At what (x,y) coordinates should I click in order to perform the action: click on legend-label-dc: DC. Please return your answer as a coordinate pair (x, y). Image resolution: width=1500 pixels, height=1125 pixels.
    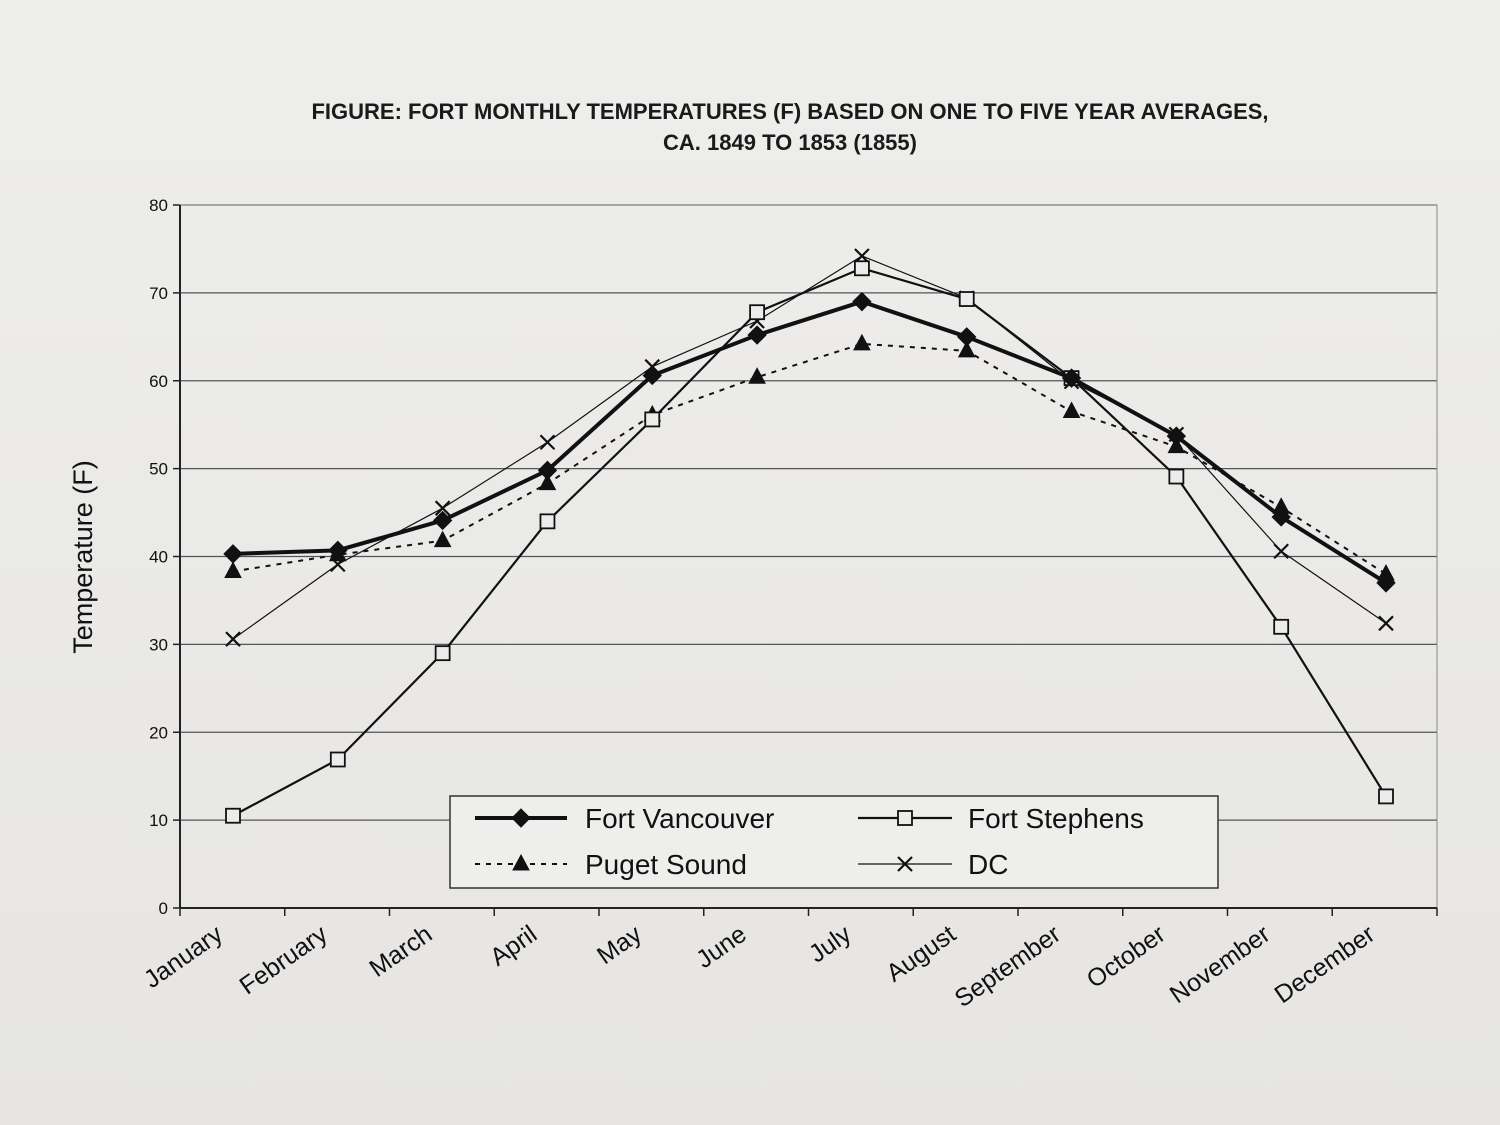
    Looking at the image, I should click on (988, 864).